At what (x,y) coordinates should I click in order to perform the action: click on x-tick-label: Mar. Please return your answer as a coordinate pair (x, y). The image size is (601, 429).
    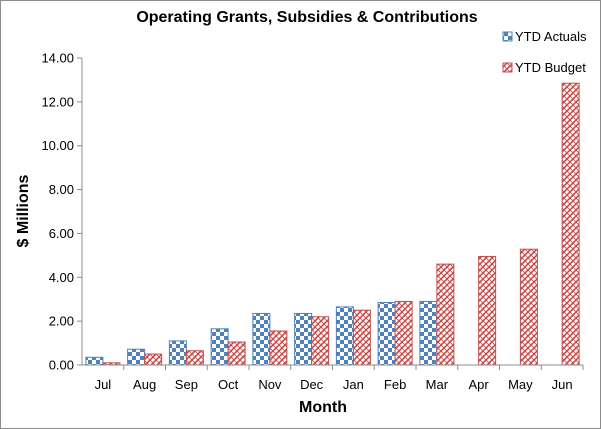
    Looking at the image, I should click on (437, 384).